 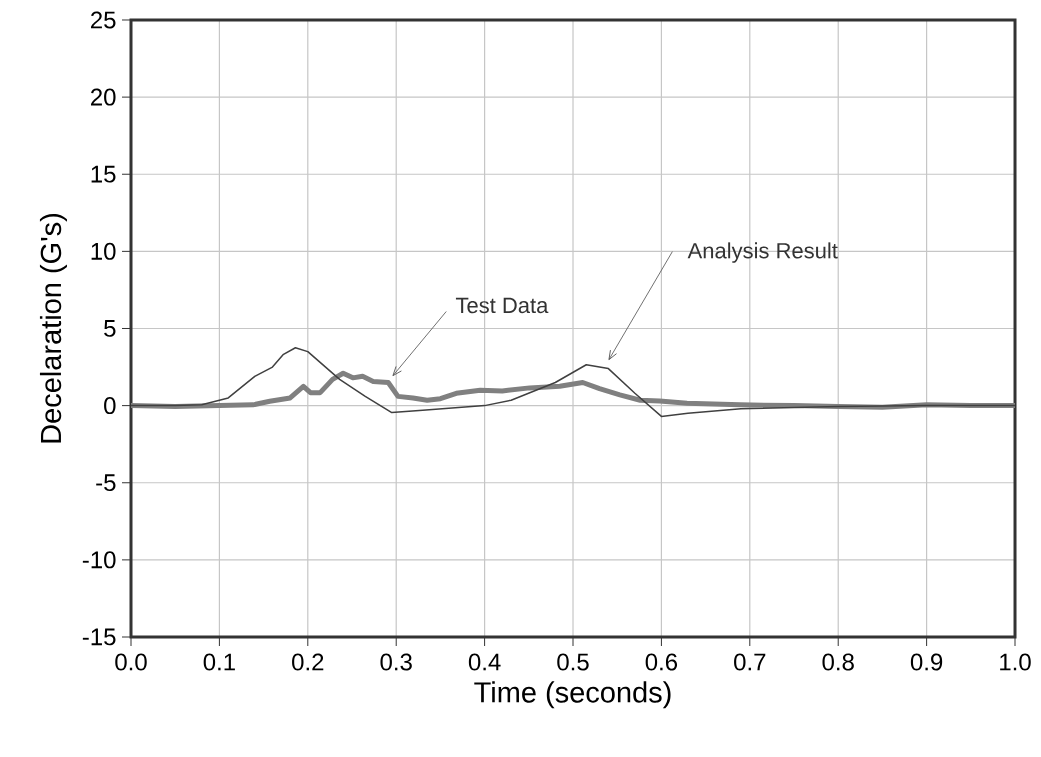 What do you see at coordinates (750, 662) in the screenshot?
I see `x-tick-label: 0.7` at bounding box center [750, 662].